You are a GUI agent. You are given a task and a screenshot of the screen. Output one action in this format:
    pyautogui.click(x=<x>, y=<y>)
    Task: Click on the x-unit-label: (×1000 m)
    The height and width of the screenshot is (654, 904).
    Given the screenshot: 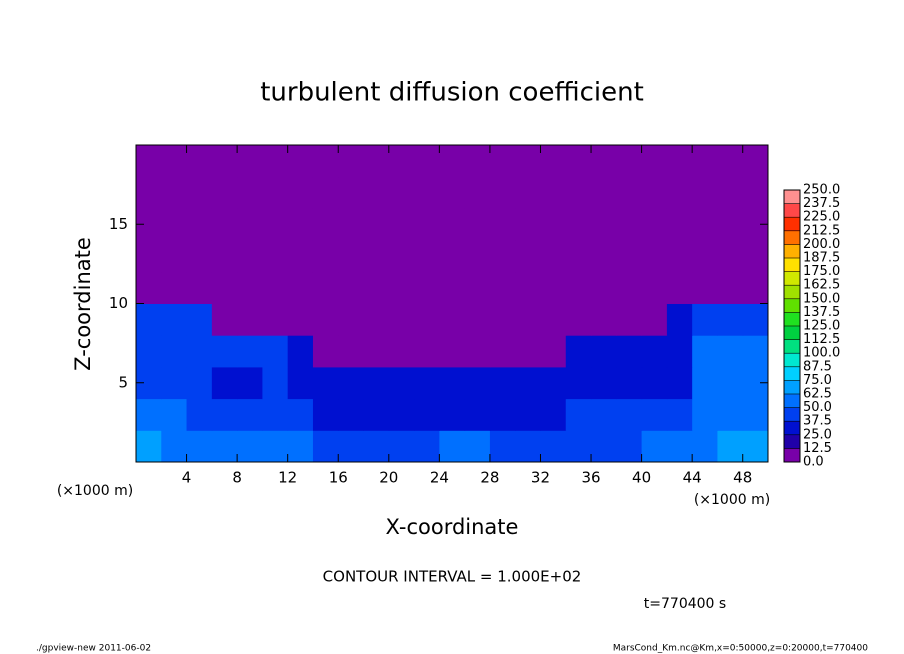 What is the action you would take?
    pyautogui.click(x=732, y=500)
    